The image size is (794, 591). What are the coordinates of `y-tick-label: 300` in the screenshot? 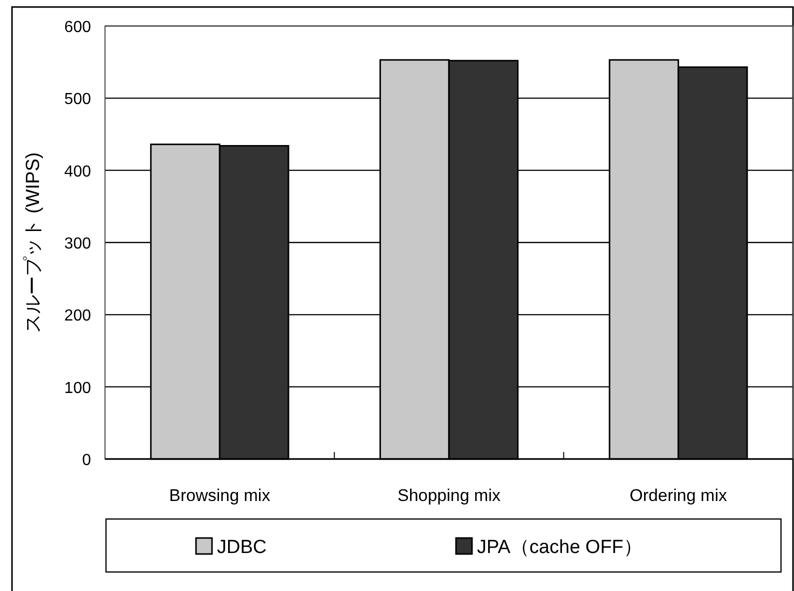 It's located at (78, 244).